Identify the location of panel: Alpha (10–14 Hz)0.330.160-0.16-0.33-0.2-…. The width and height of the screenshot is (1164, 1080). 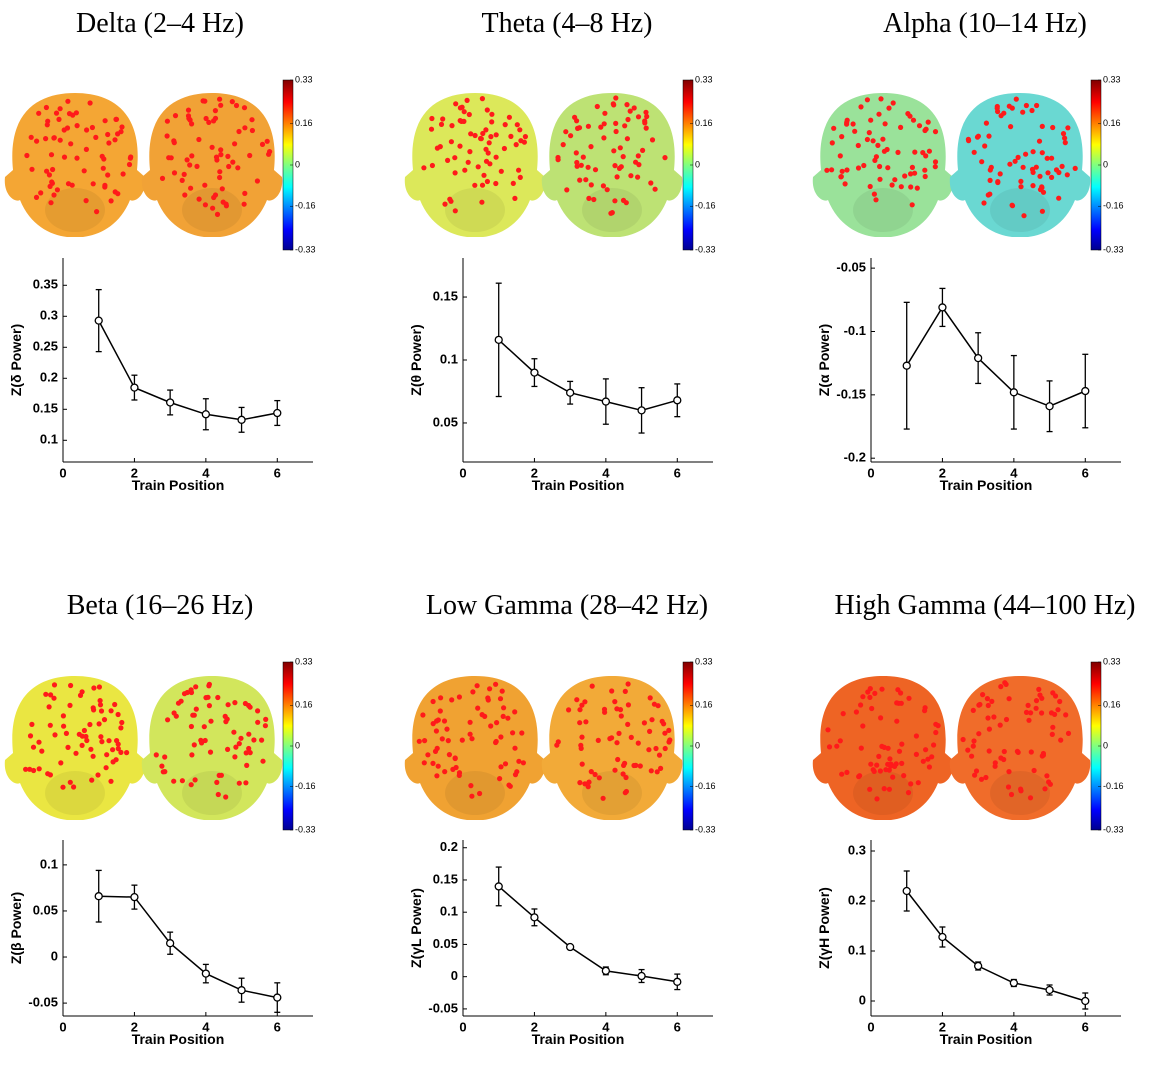
(968, 250).